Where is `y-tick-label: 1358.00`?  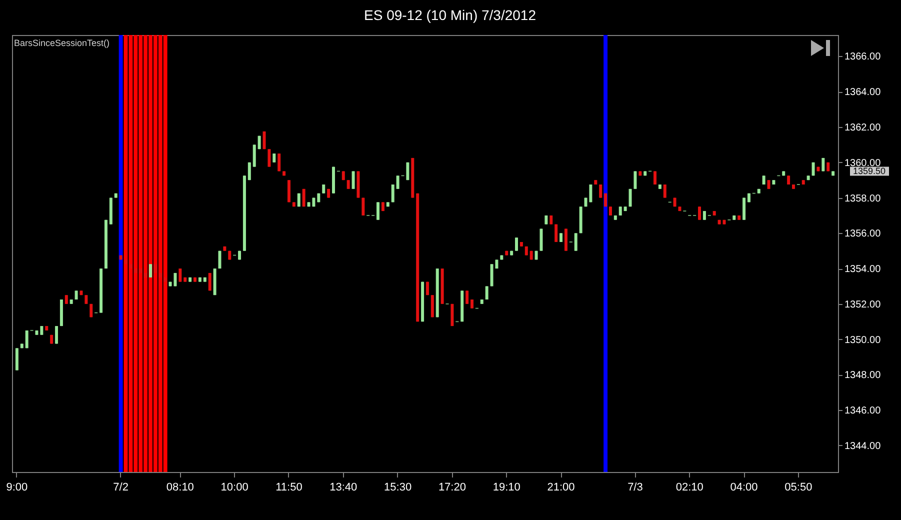
y-tick-label: 1358.00 is located at coordinates (863, 198).